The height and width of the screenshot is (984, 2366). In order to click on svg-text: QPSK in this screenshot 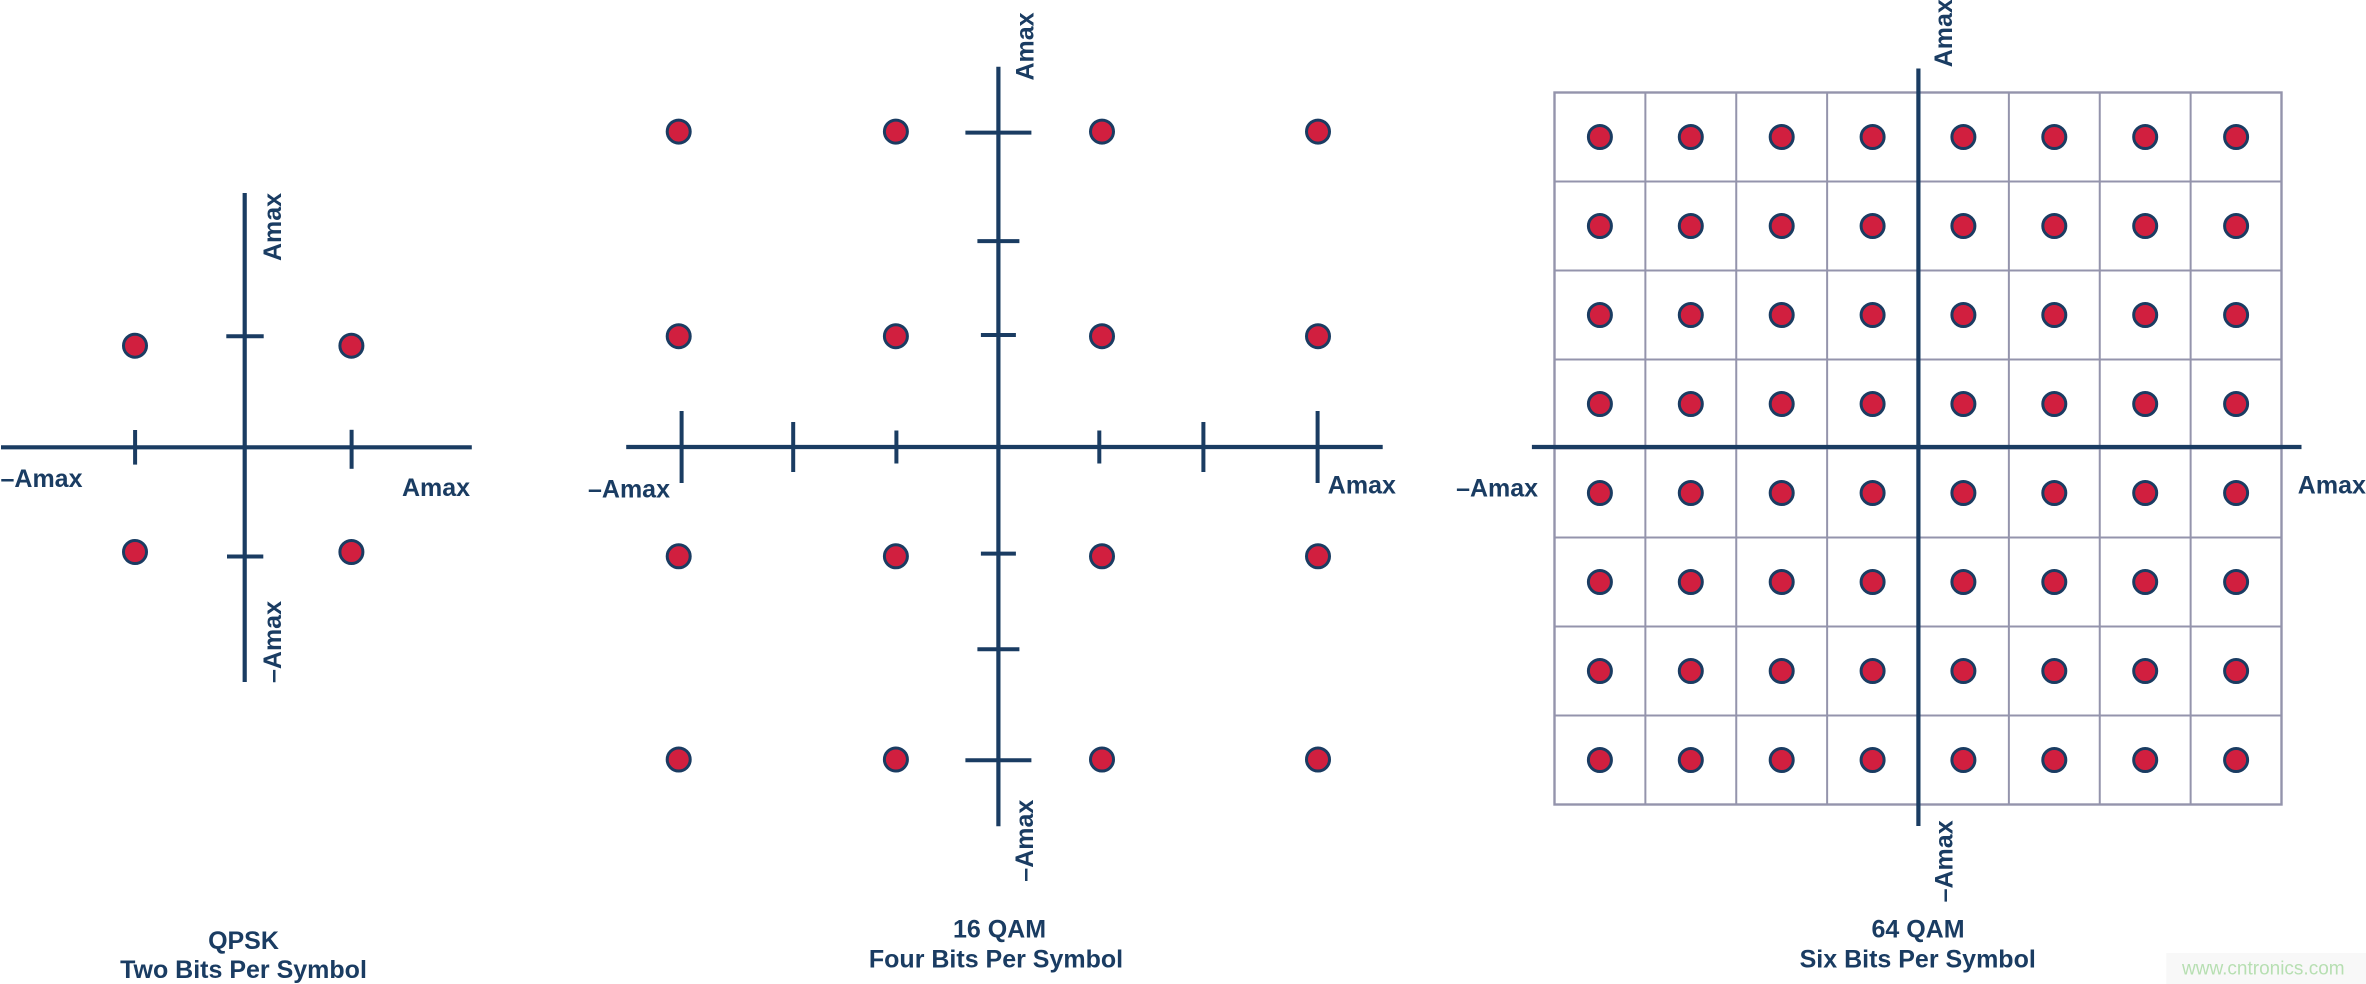, I will do `click(243, 941)`.